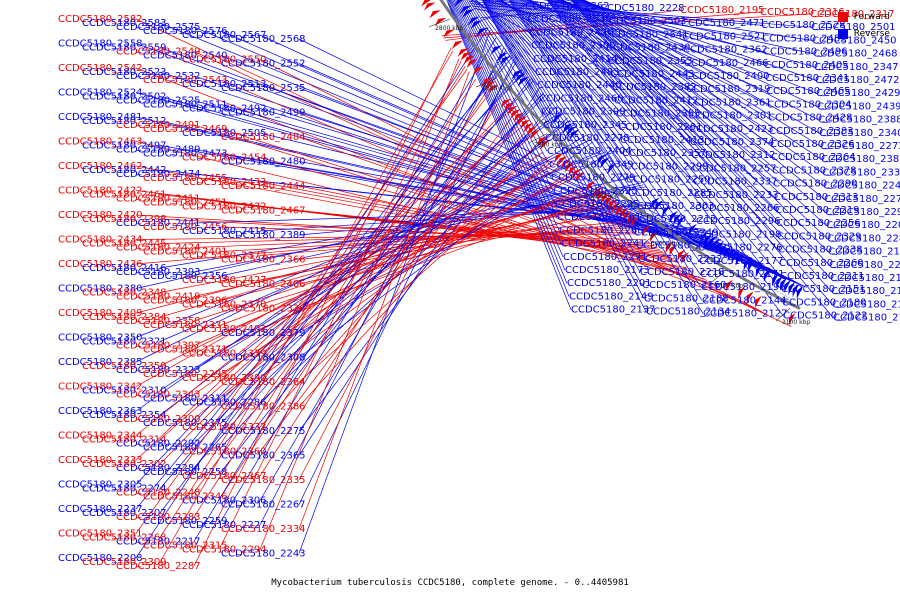  I want to click on gene-label: CCDC5180_2405, so click(806, 65).